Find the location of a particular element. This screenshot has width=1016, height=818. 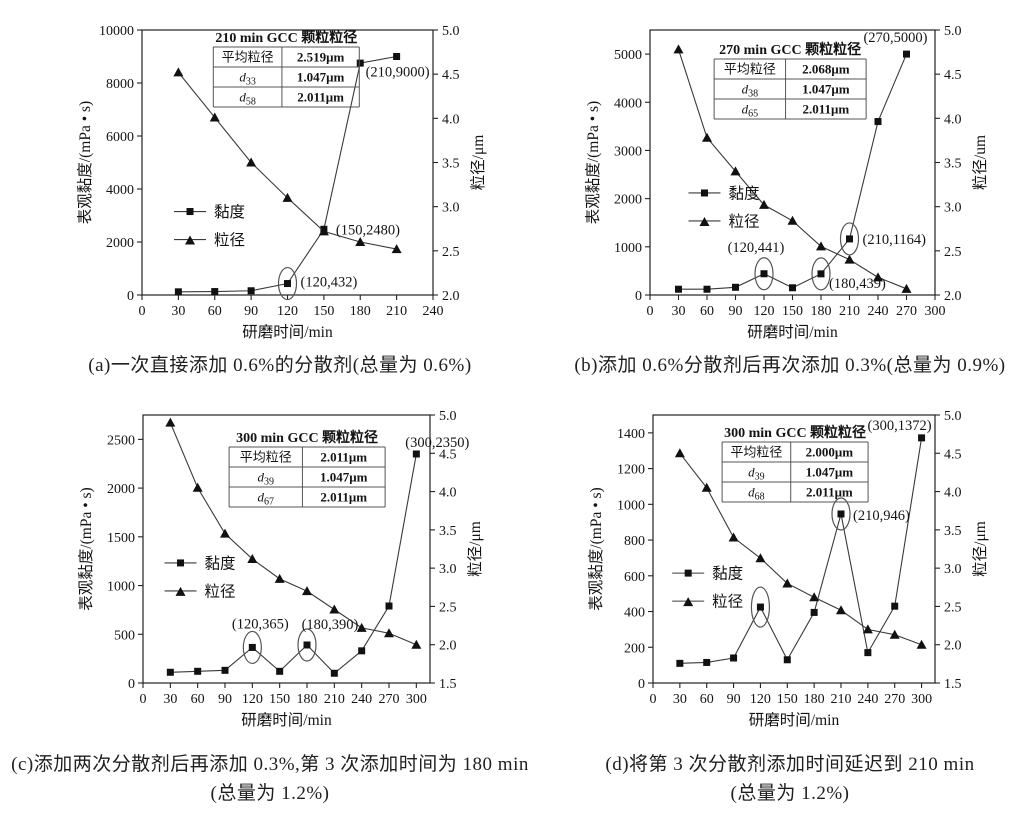

left-tick-label: 600 is located at coordinates (634, 577).